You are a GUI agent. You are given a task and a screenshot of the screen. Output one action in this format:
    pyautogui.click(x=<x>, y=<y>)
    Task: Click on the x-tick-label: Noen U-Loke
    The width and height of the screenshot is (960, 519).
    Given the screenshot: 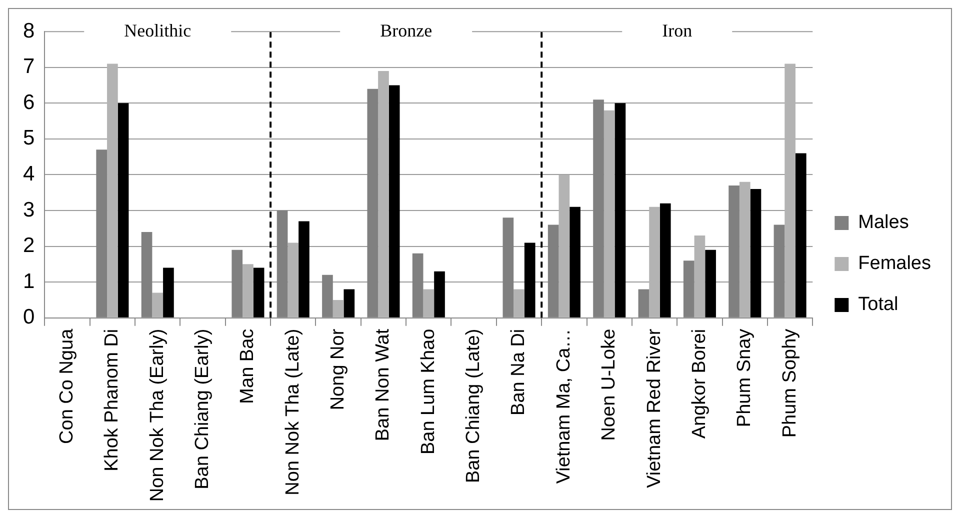 What is the action you would take?
    pyautogui.click(x=609, y=384)
    